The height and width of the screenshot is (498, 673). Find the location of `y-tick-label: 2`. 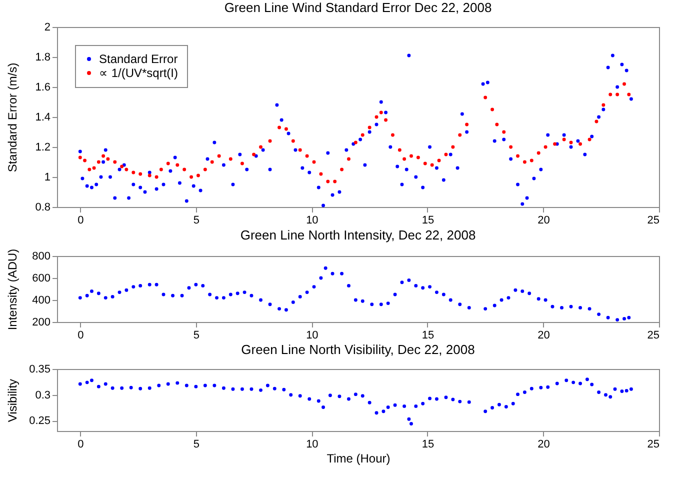

y-tick-label: 2 is located at coordinates (47, 28).